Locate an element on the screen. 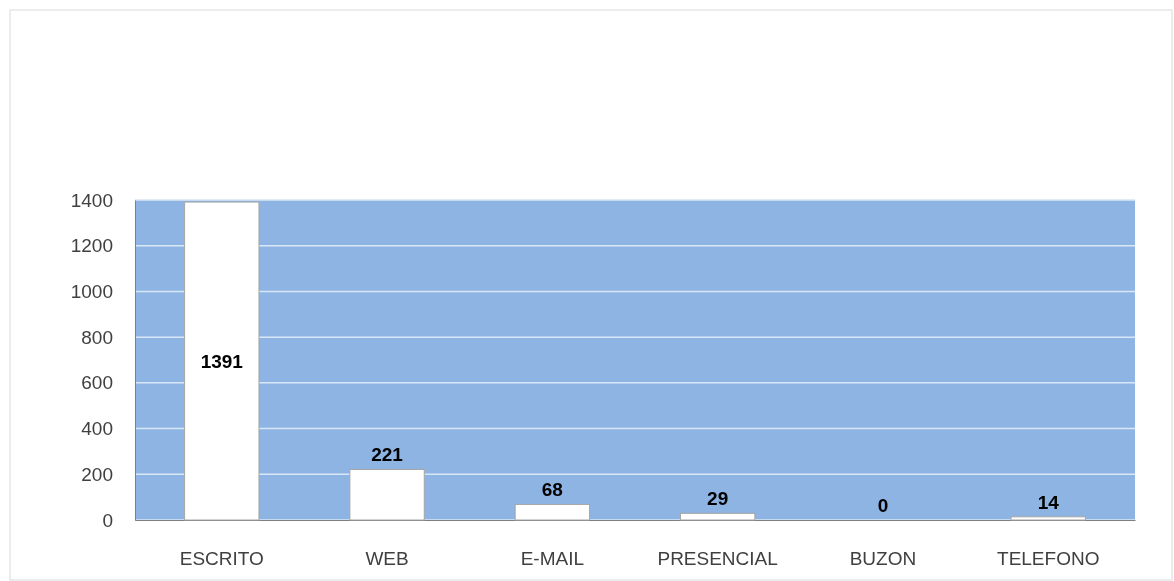 Image resolution: width=1174 pixels, height=581 pixels. y-tick-label: 600 is located at coordinates (97, 383).